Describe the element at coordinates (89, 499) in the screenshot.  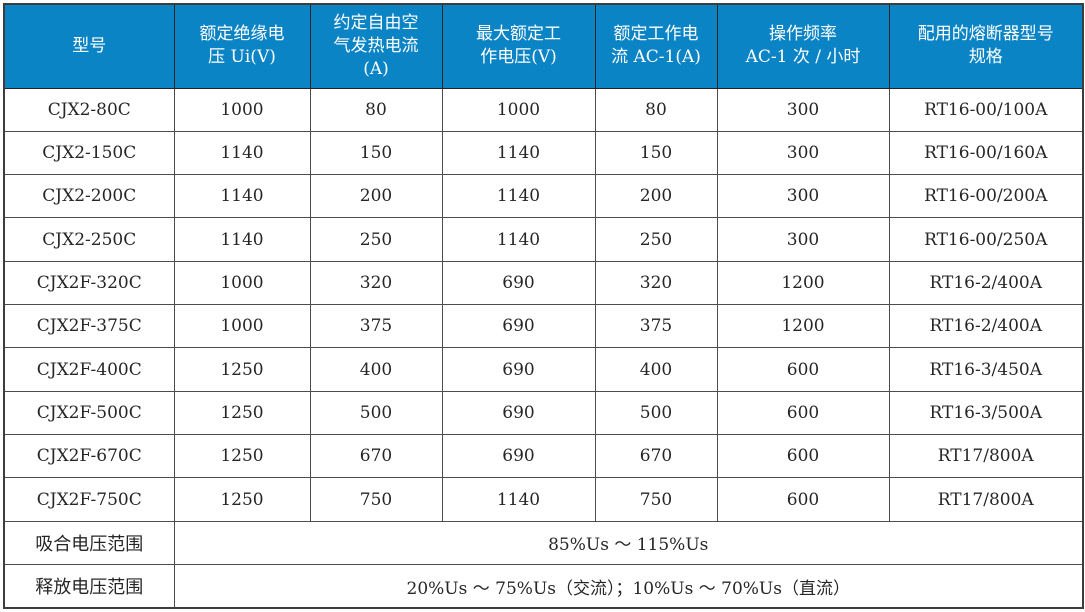
I see `model-cell: CJX2F-750C` at that location.